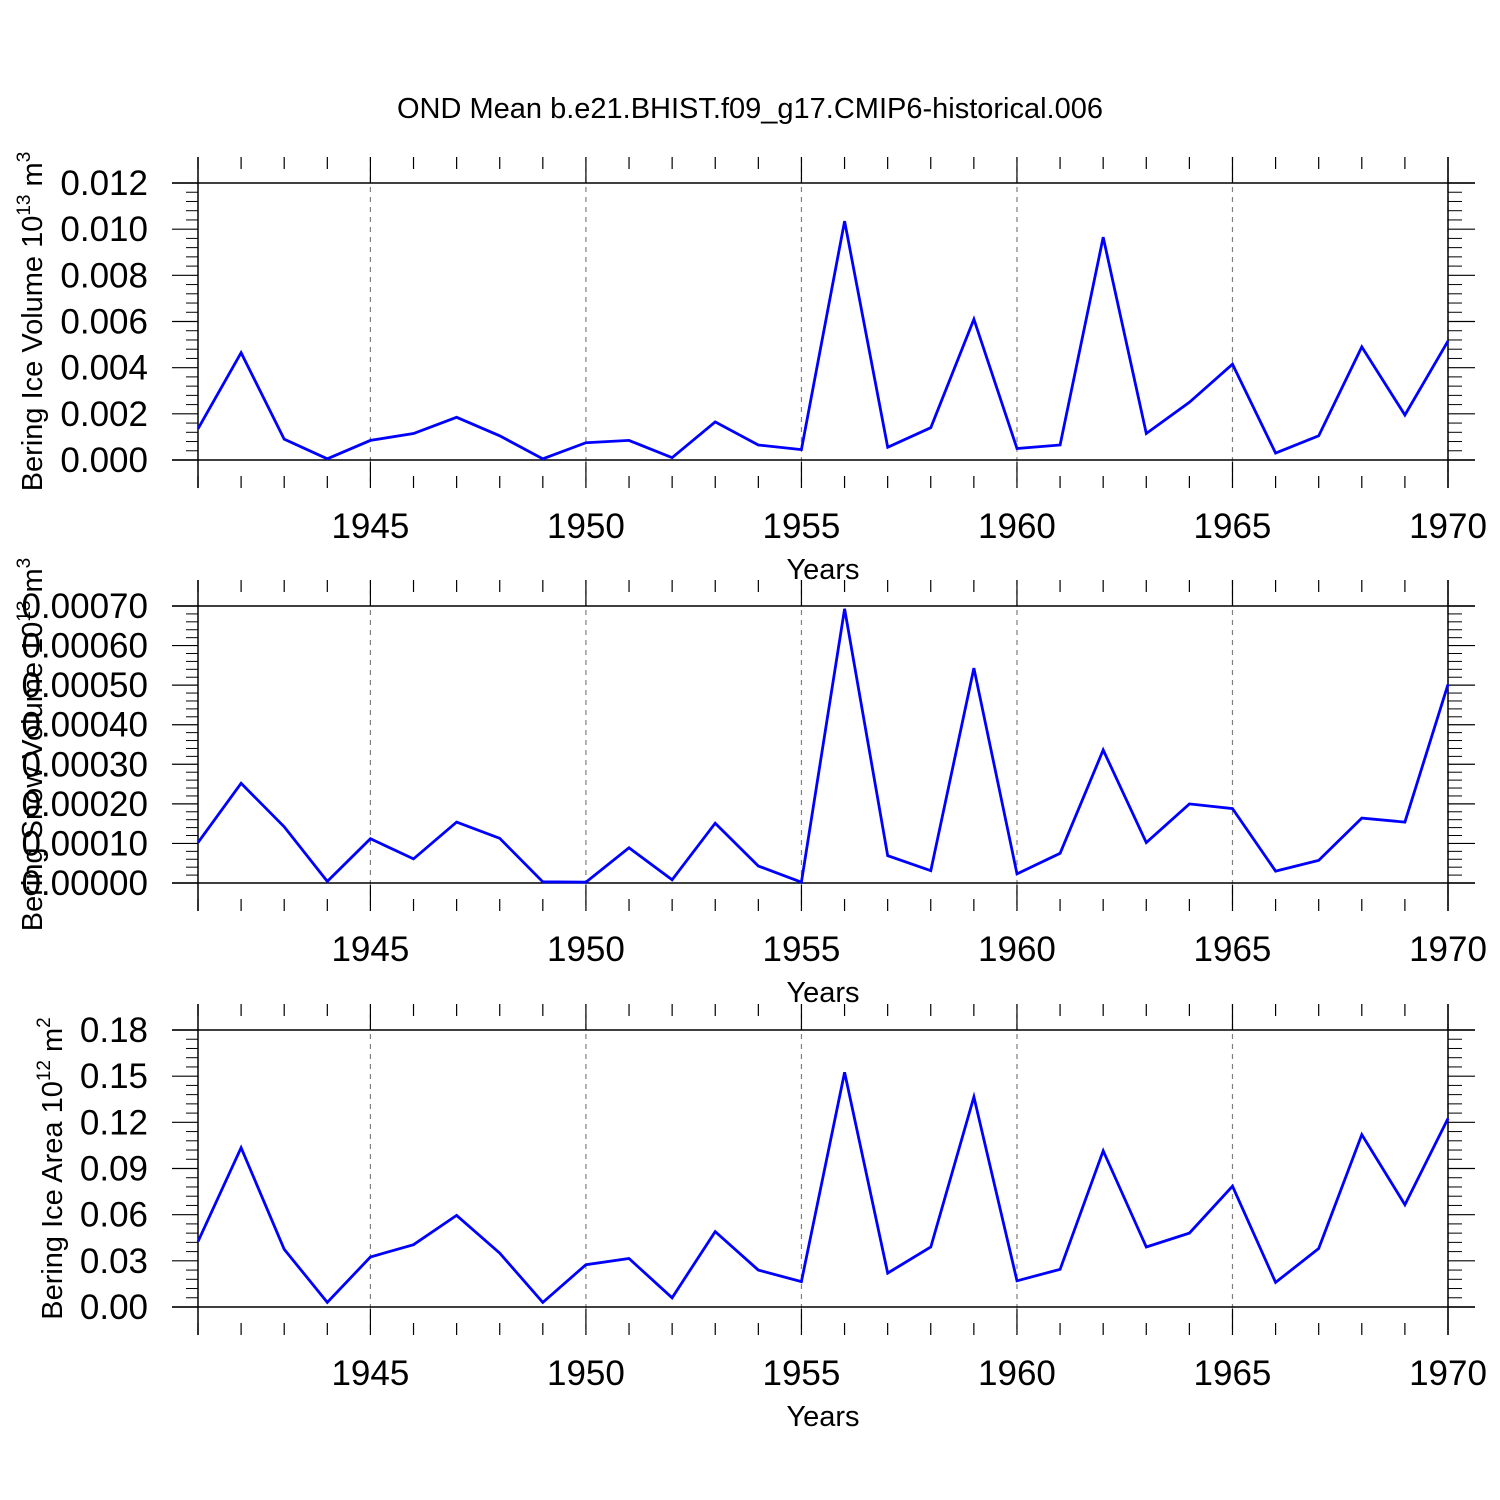 This screenshot has width=1500, height=1500. I want to click on y-axis-label-text: Bering Ice Area 10, so click(53, 1200).